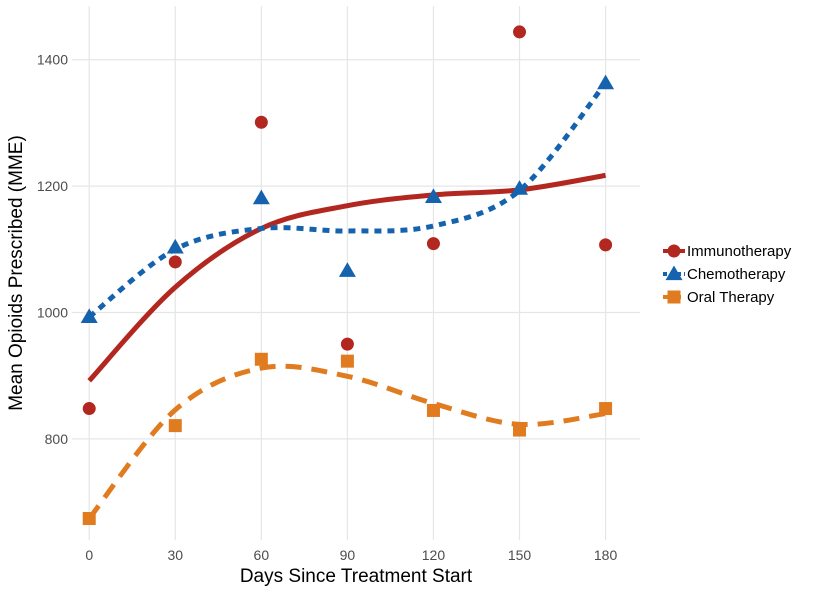 The image size is (819, 592). I want to click on x-tick-label: 150, so click(520, 555).